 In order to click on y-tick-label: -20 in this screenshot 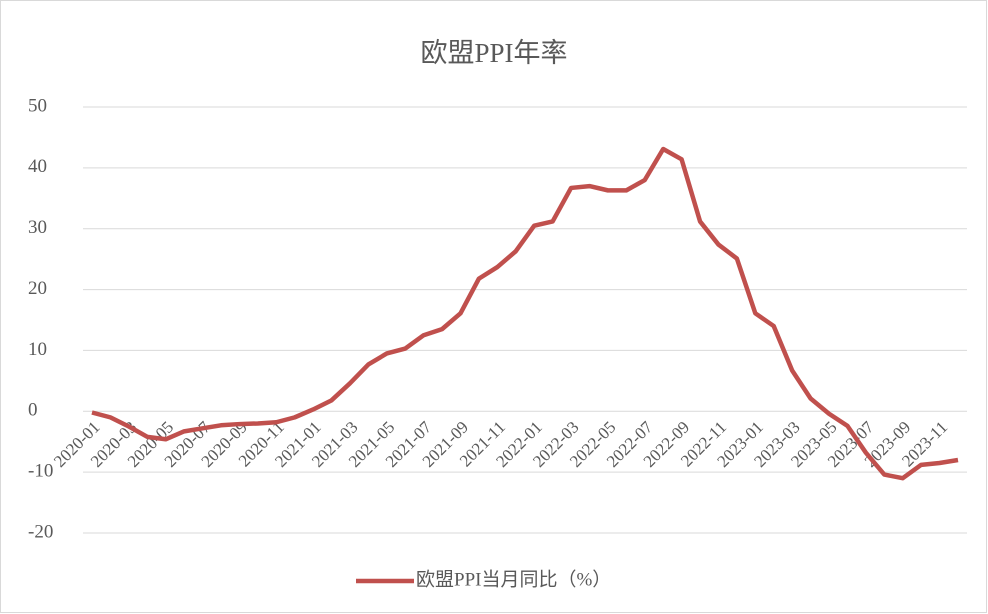, I will do `click(40, 531)`.